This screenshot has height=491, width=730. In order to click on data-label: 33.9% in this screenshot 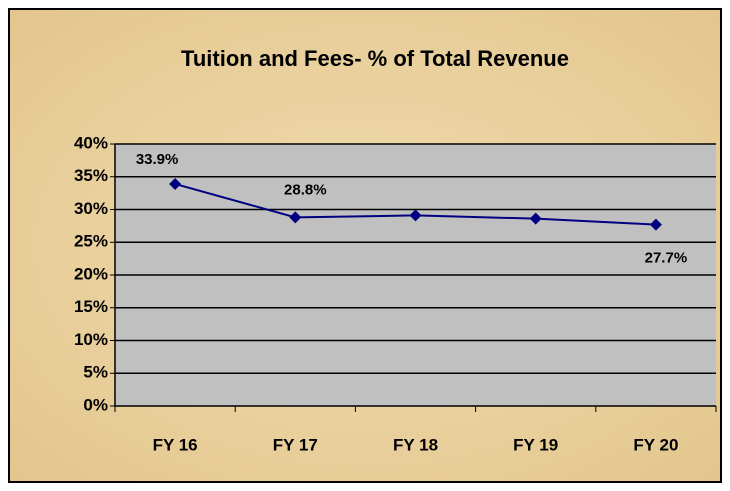, I will do `click(157, 159)`.